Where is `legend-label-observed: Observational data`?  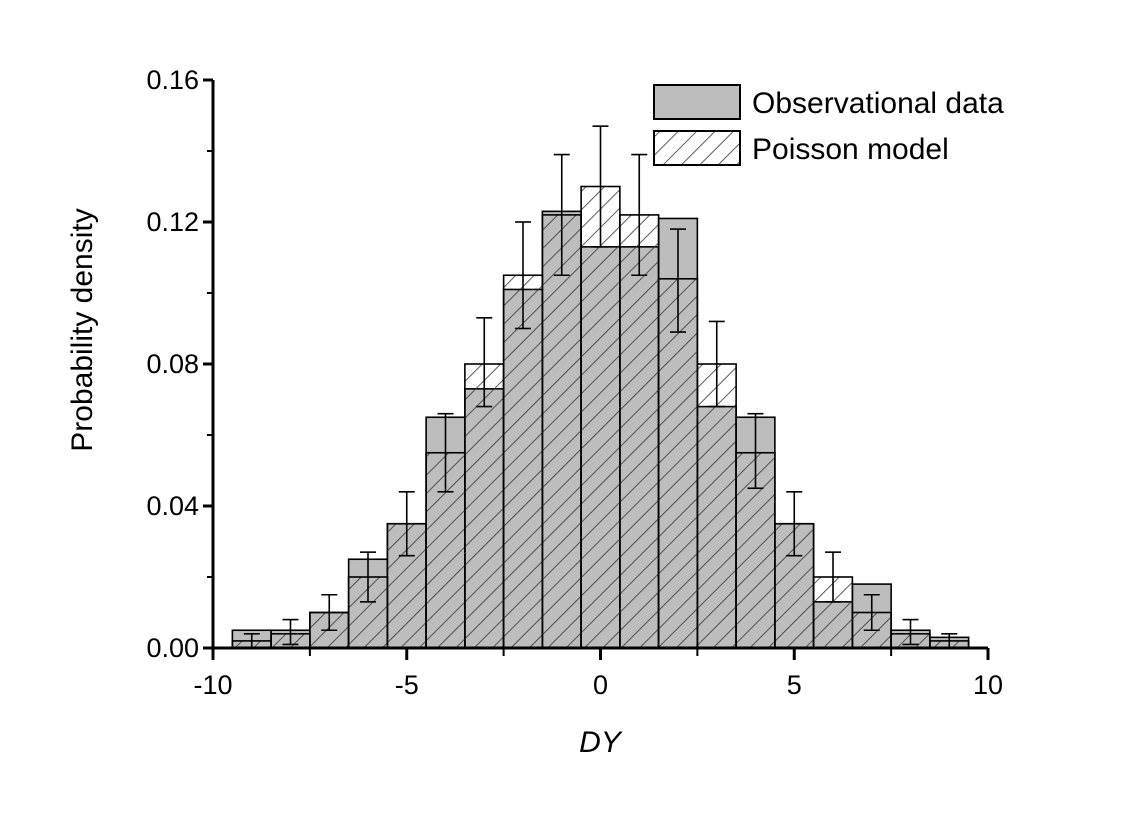 legend-label-observed: Observational data is located at coordinates (878, 103).